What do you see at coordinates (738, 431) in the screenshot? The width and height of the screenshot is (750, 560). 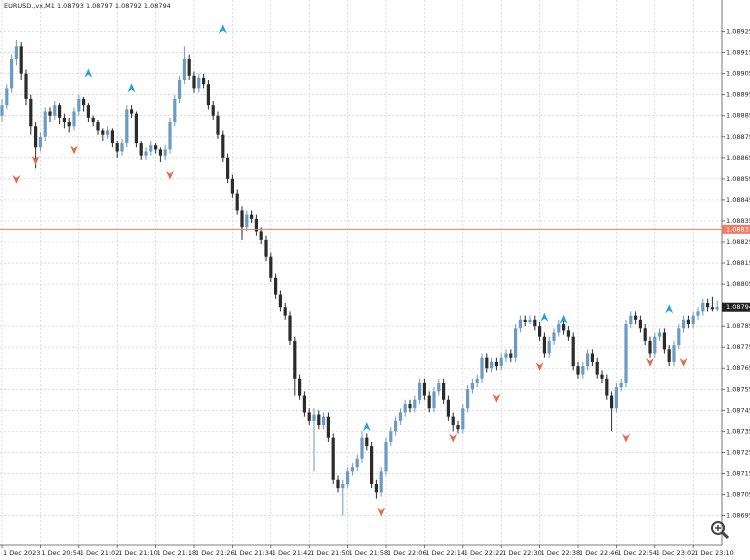 I see `y-tick-label: 1.08735` at bounding box center [738, 431].